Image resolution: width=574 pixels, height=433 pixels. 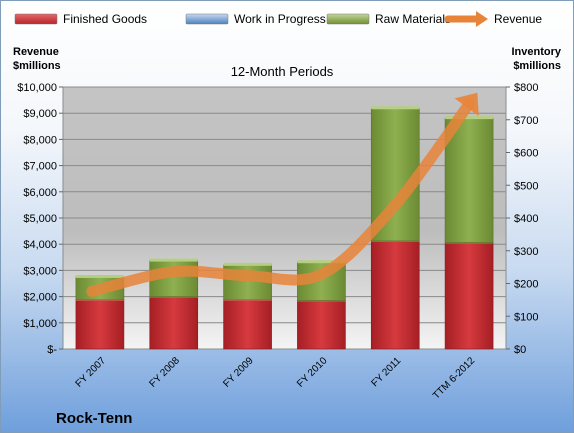 What do you see at coordinates (537, 66) in the screenshot?
I see `right-axis-label: $millions` at bounding box center [537, 66].